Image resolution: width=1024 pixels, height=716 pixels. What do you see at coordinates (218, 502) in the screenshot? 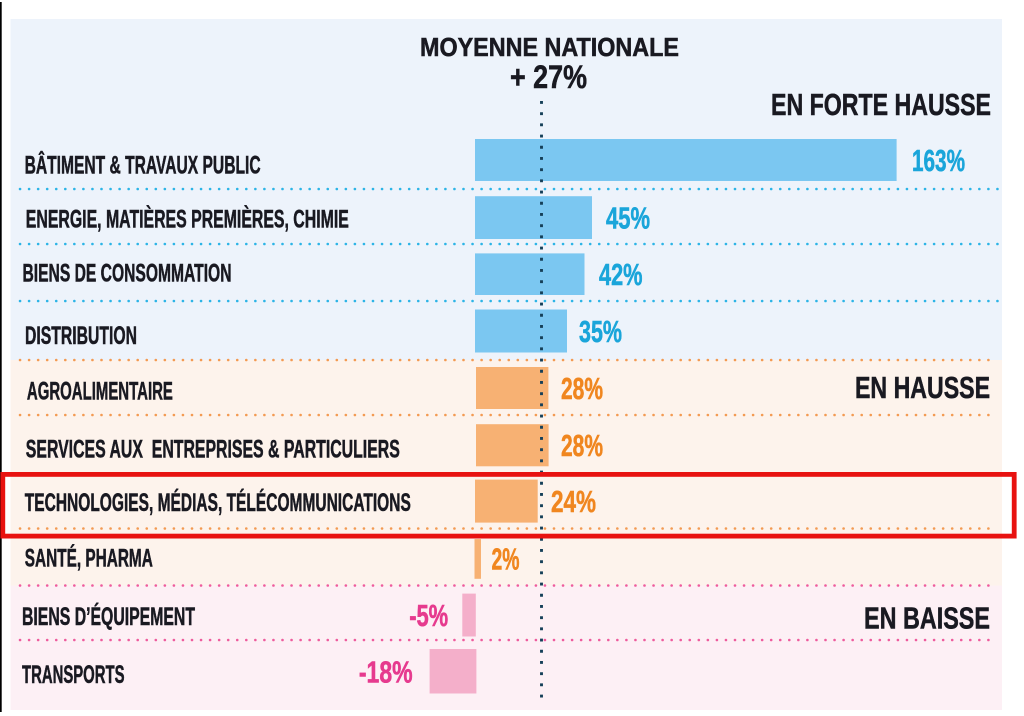
I see `svg-text:TECHNOLOGIES, MÉDIAS, TÉLÉCOMM: TECHNOLOGIES, MÉDIAS, TÉLÉCOMMUNICATIONS` at bounding box center [218, 502].